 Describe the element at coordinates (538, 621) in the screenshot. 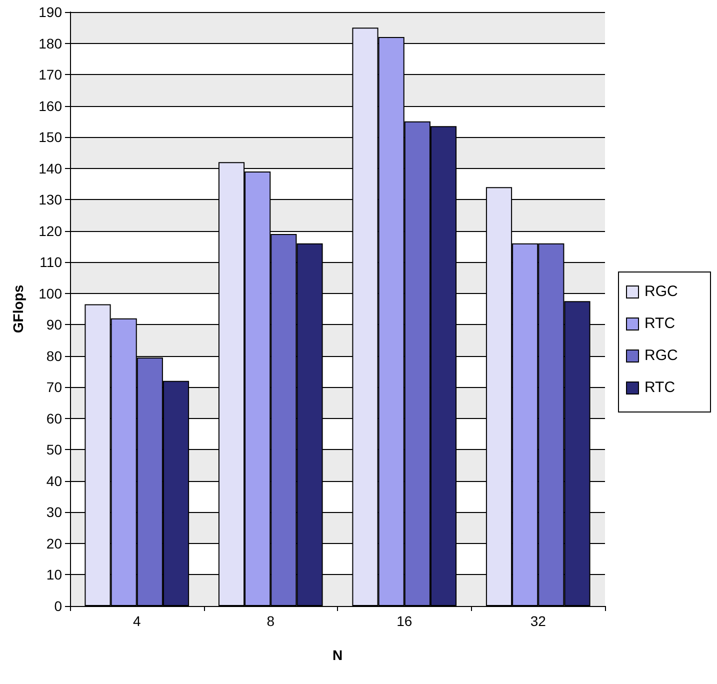

I see `x-tick-label: 32` at that location.